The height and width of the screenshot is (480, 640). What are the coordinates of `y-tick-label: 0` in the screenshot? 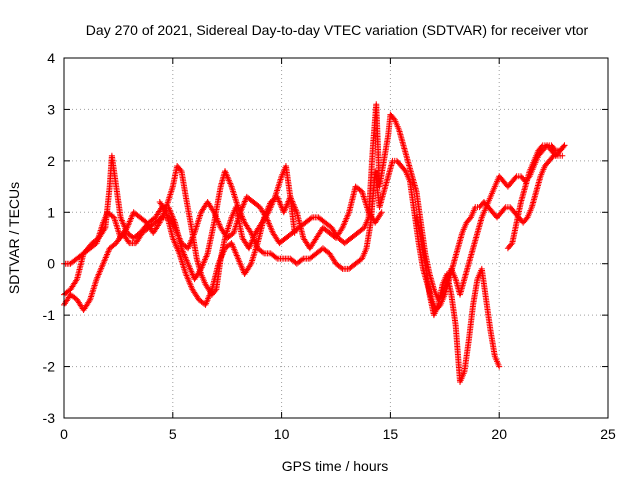 It's located at (51, 264).